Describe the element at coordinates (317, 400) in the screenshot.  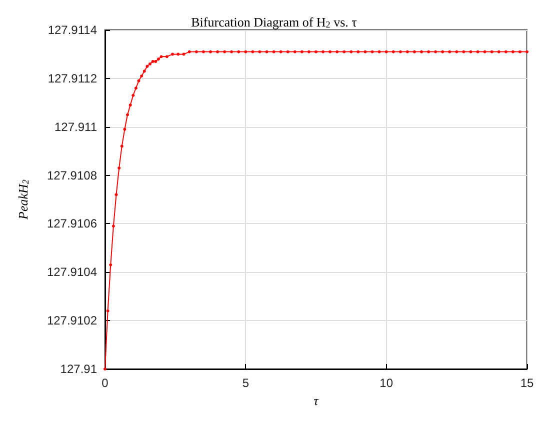
I see `x-axis-title: τ` at that location.